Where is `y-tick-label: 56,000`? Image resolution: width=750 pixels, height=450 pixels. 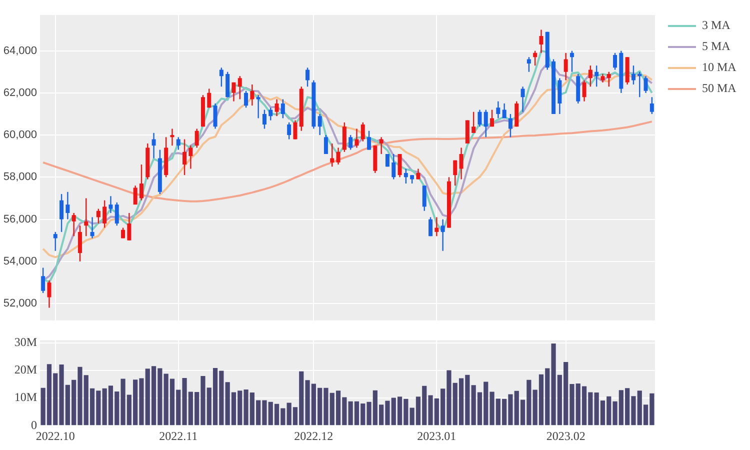 y-tick-label: 56,000 is located at coordinates (20, 219).